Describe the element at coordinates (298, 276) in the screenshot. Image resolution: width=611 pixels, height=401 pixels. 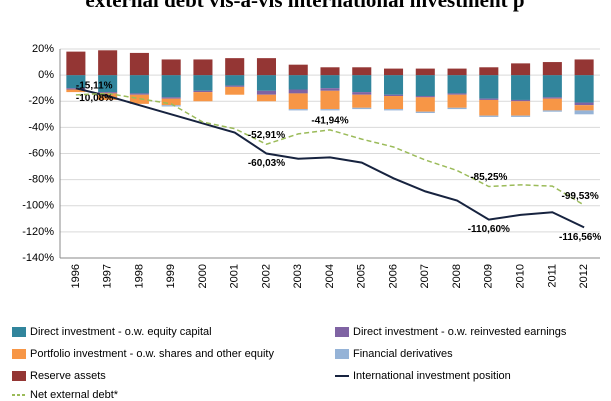
I see `x-tick-label: 2003` at that location.